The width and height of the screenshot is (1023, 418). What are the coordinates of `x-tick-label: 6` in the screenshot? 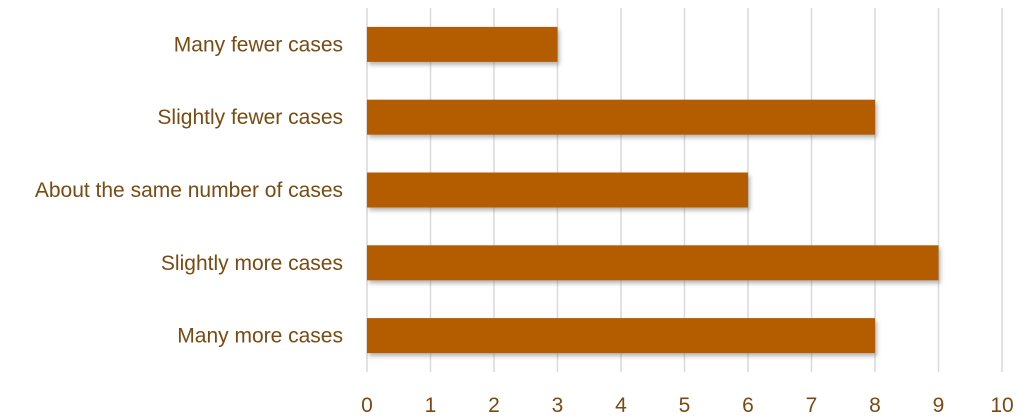 It's located at (748, 405).